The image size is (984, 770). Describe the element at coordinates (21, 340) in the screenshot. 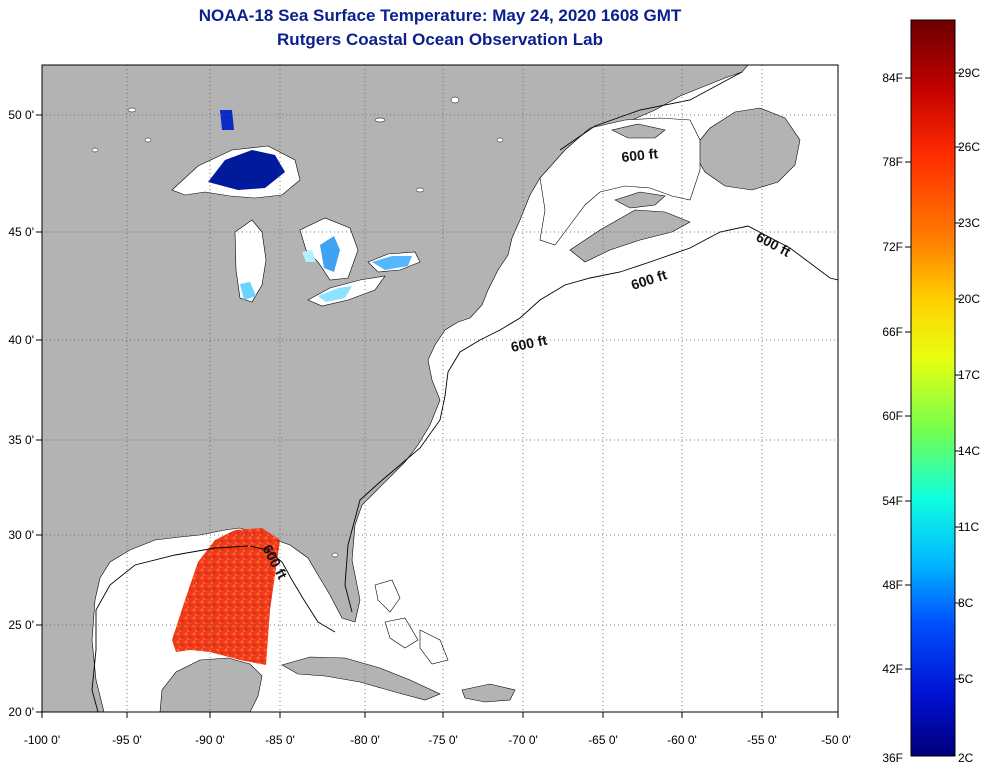

I see `lat-label: 40 0'` at that location.